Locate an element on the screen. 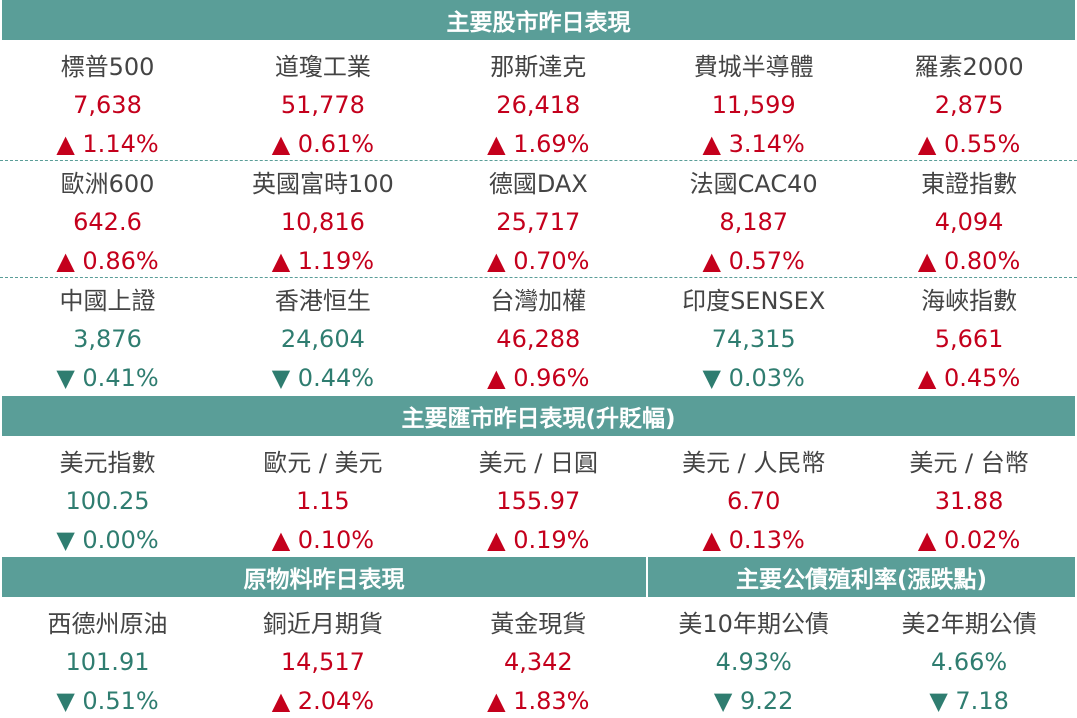 This screenshot has width=1077, height=718. item-change: ▲ 0.70% is located at coordinates (538, 261).